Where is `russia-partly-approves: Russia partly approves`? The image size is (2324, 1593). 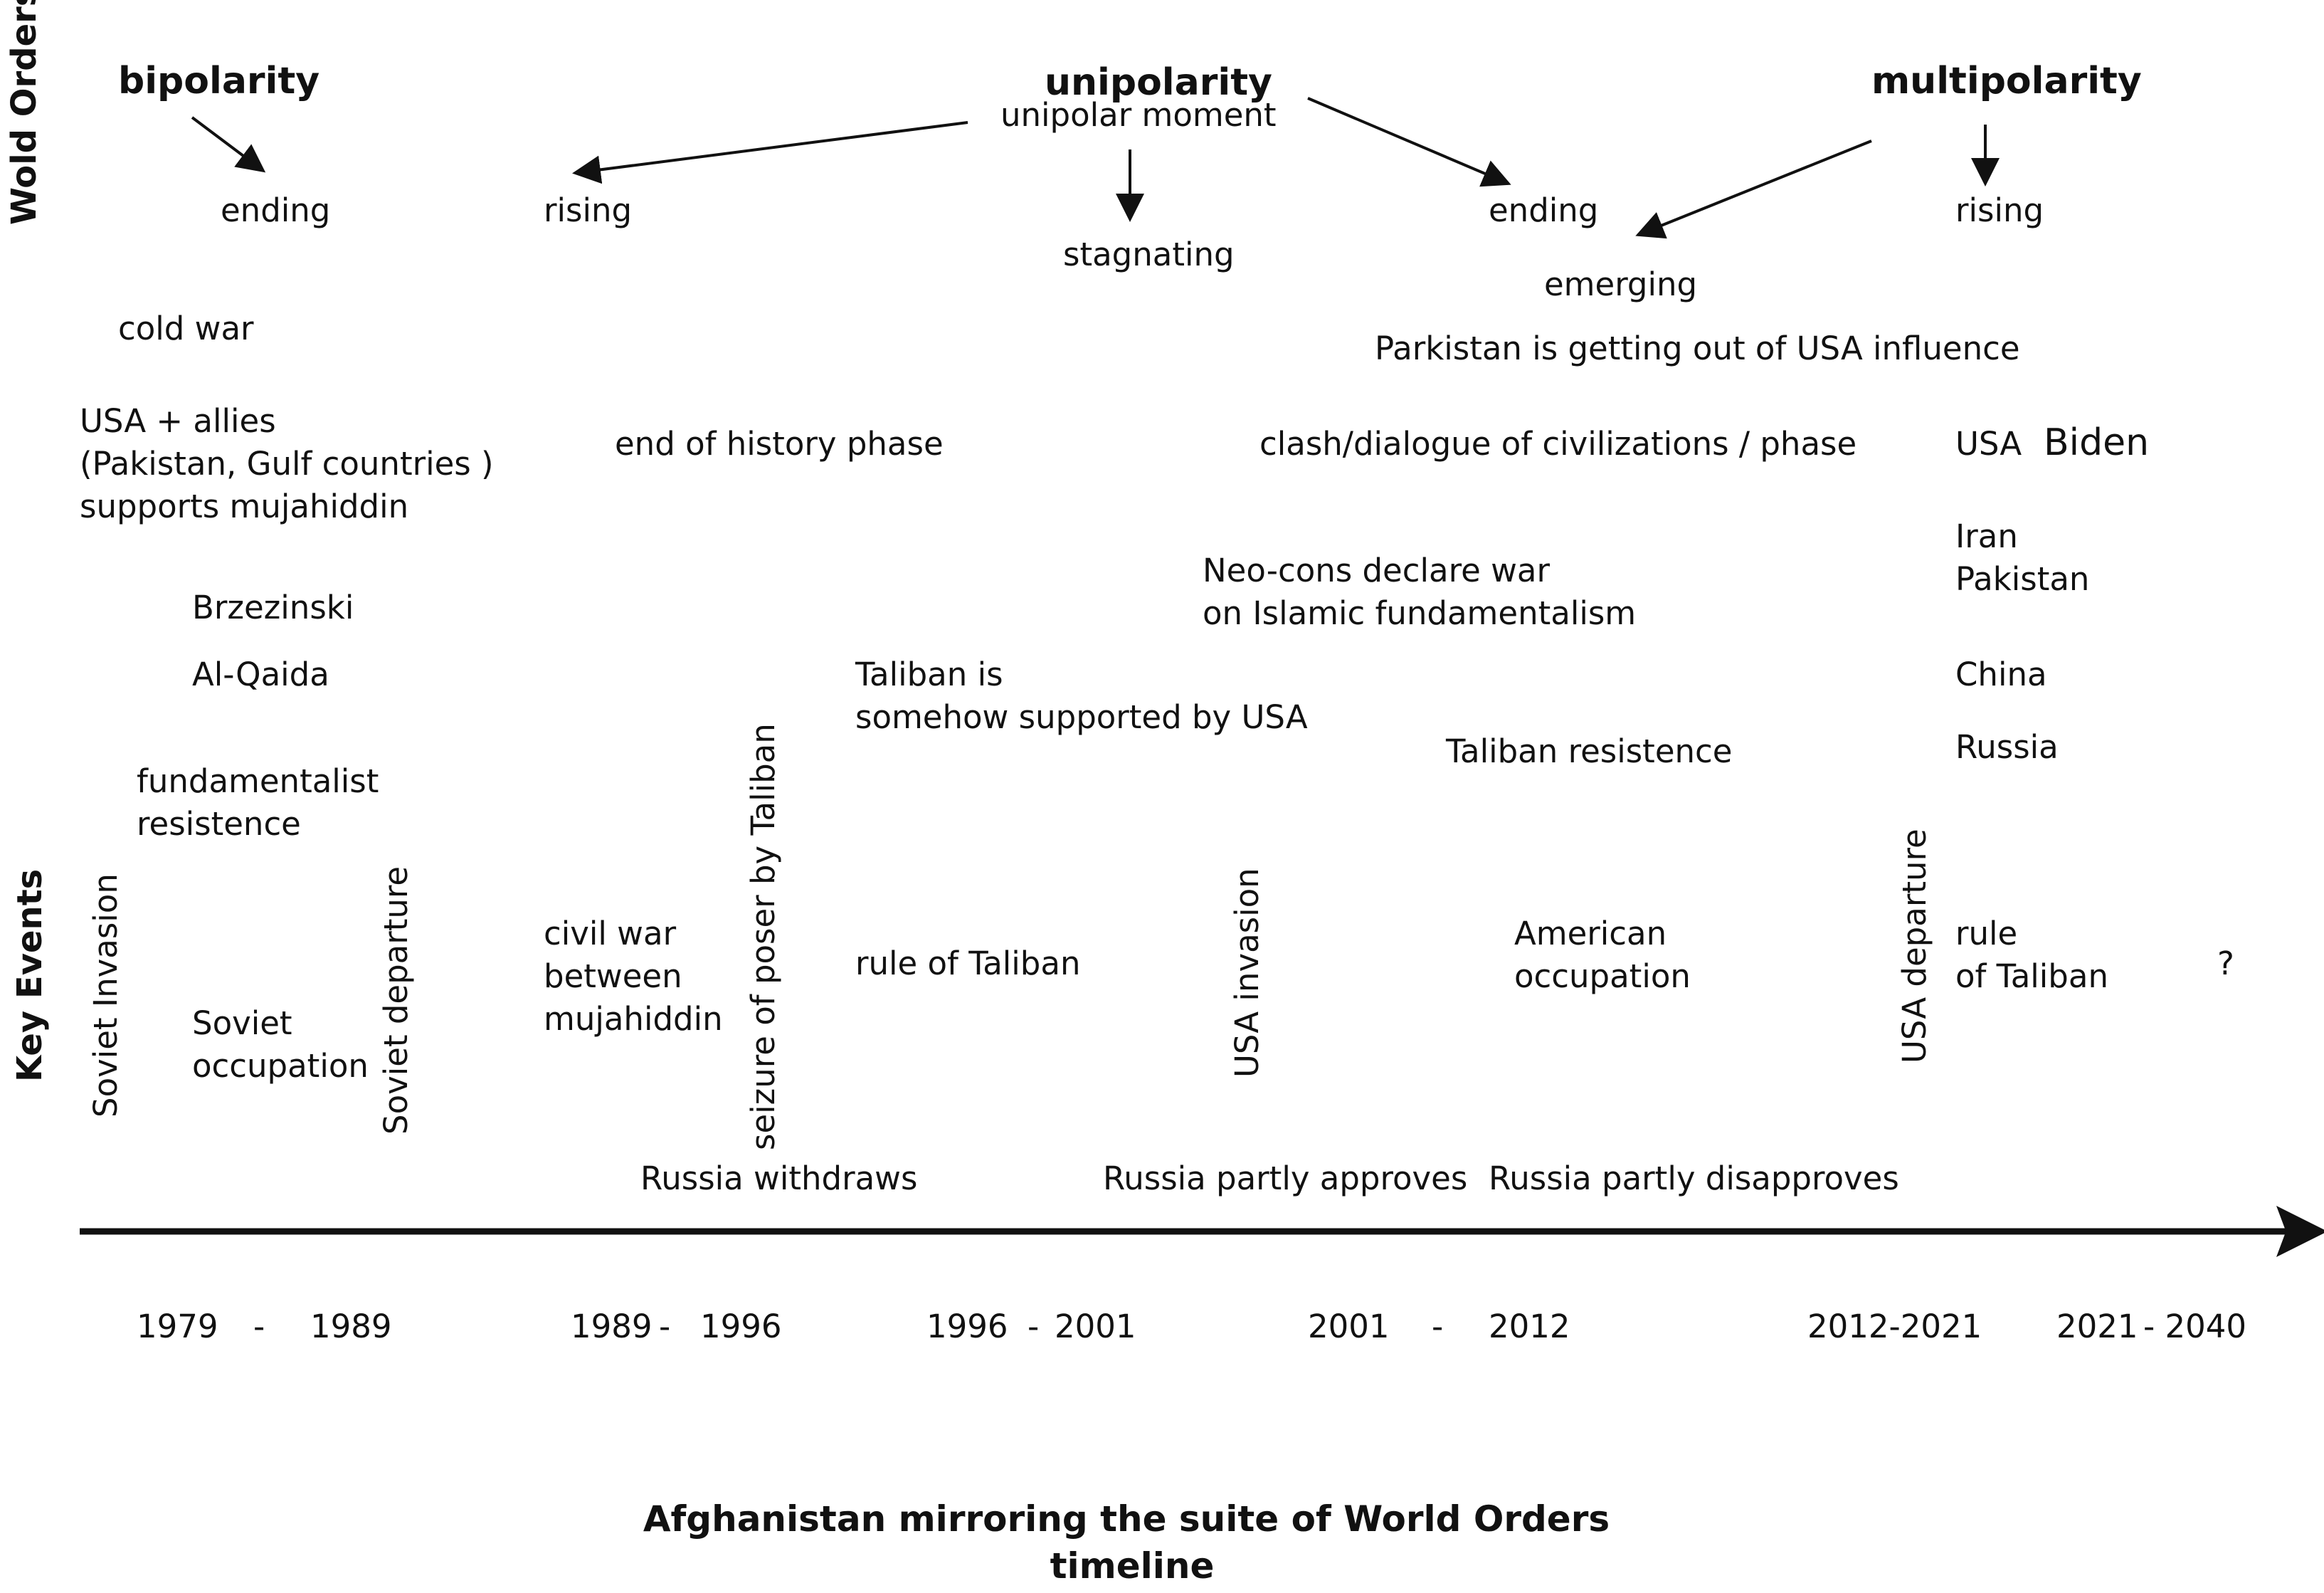
russia-partly-approves: Russia partly approves is located at coordinates (1285, 1178).